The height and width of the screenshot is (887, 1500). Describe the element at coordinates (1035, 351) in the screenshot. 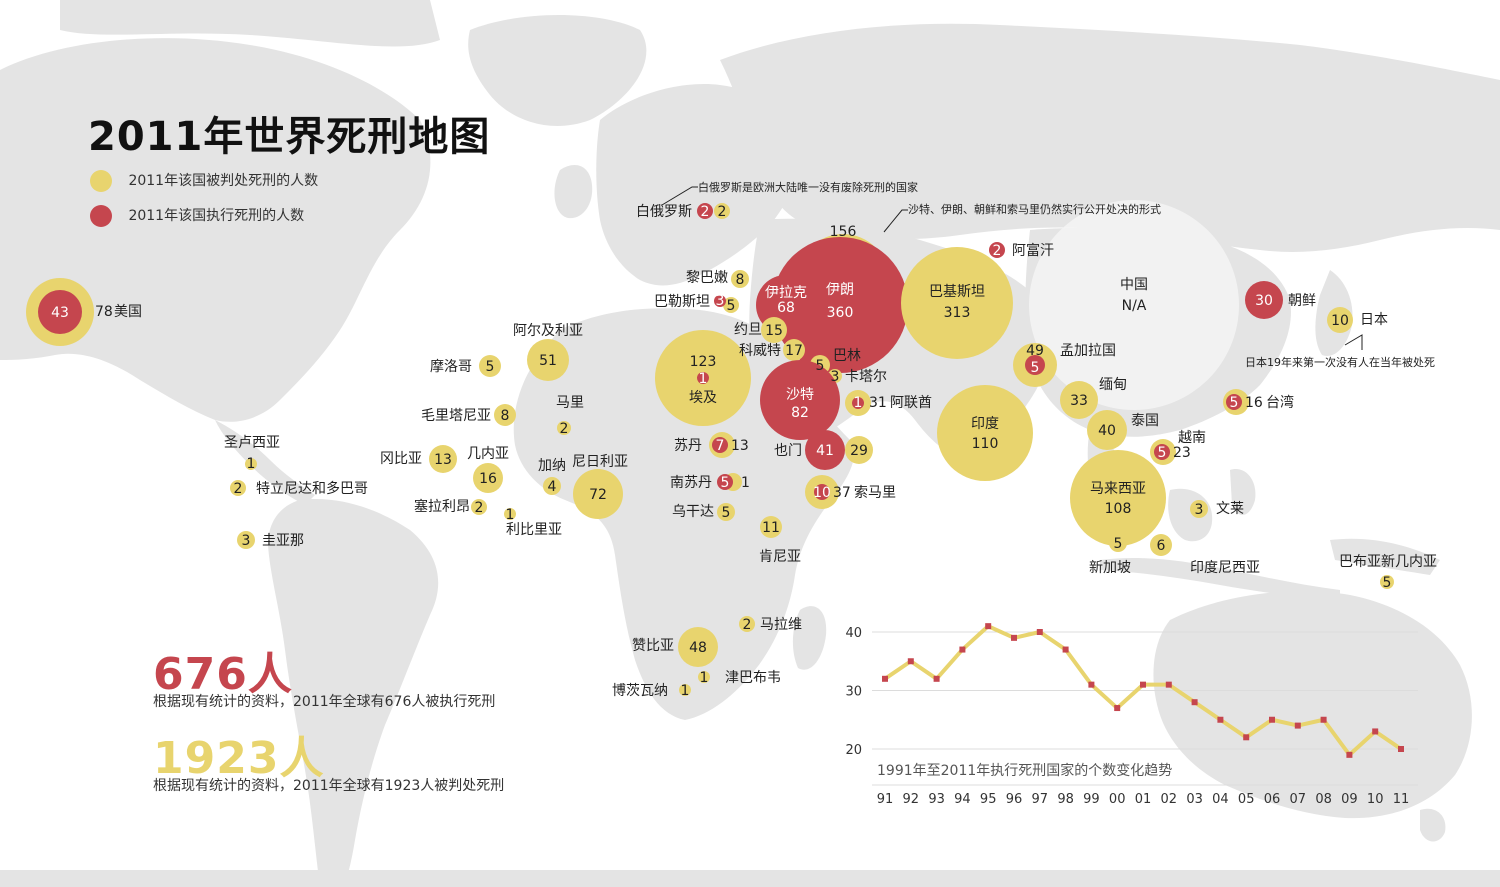

I see `country-17-sentenced-value: 49` at that location.